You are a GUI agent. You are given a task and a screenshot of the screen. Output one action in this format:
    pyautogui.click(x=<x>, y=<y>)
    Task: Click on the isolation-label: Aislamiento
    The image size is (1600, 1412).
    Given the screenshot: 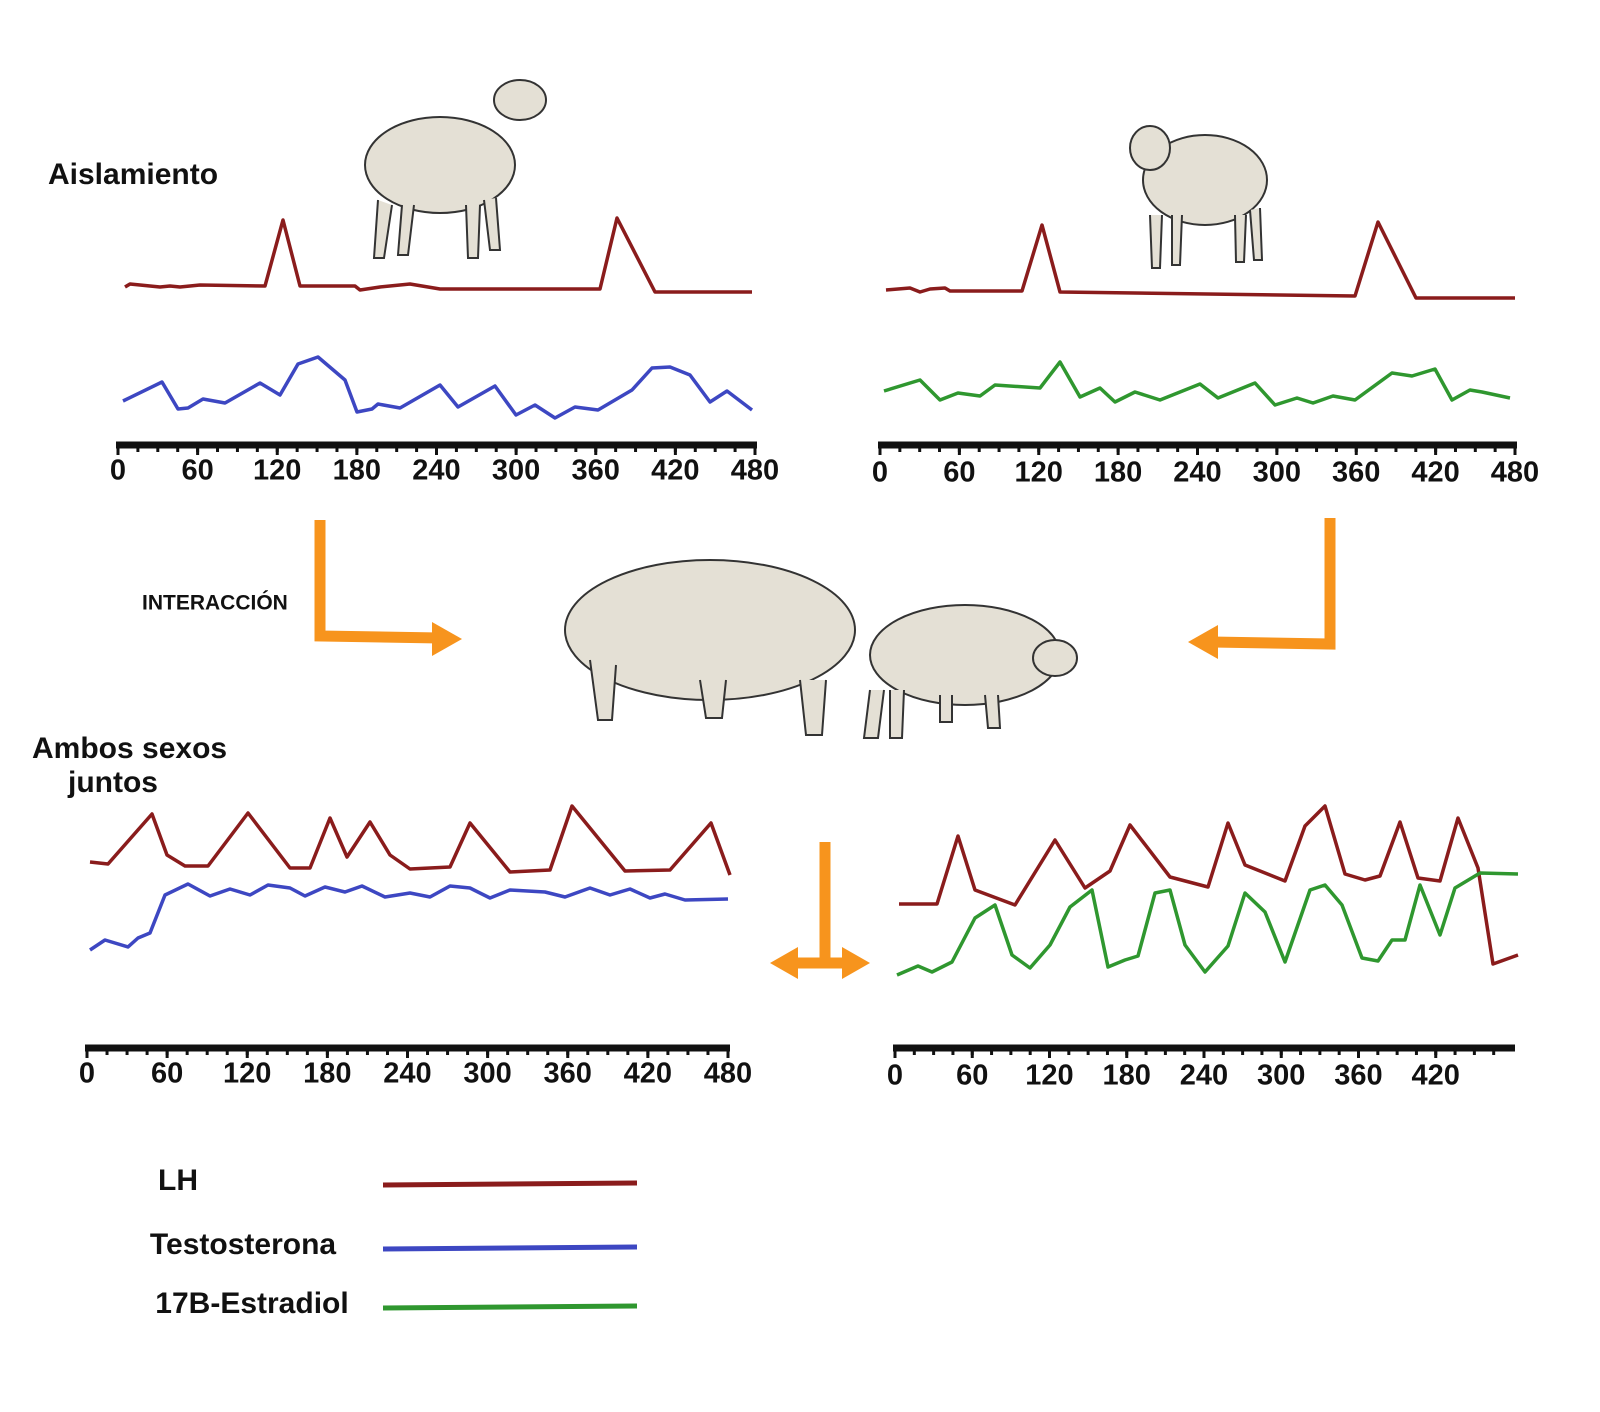 What is the action you would take?
    pyautogui.click(x=133, y=174)
    